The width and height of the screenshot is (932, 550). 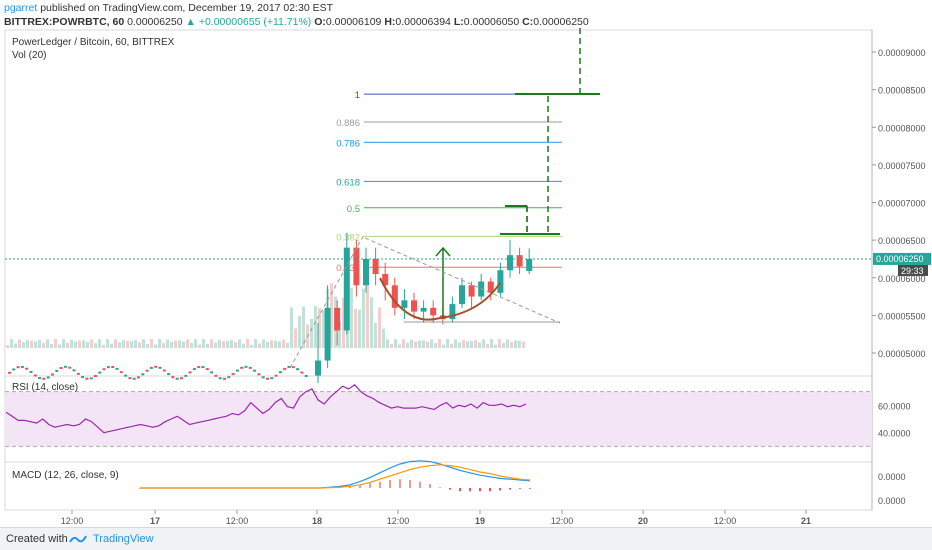 I want to click on arrow-head-icon, so click(x=443, y=251).